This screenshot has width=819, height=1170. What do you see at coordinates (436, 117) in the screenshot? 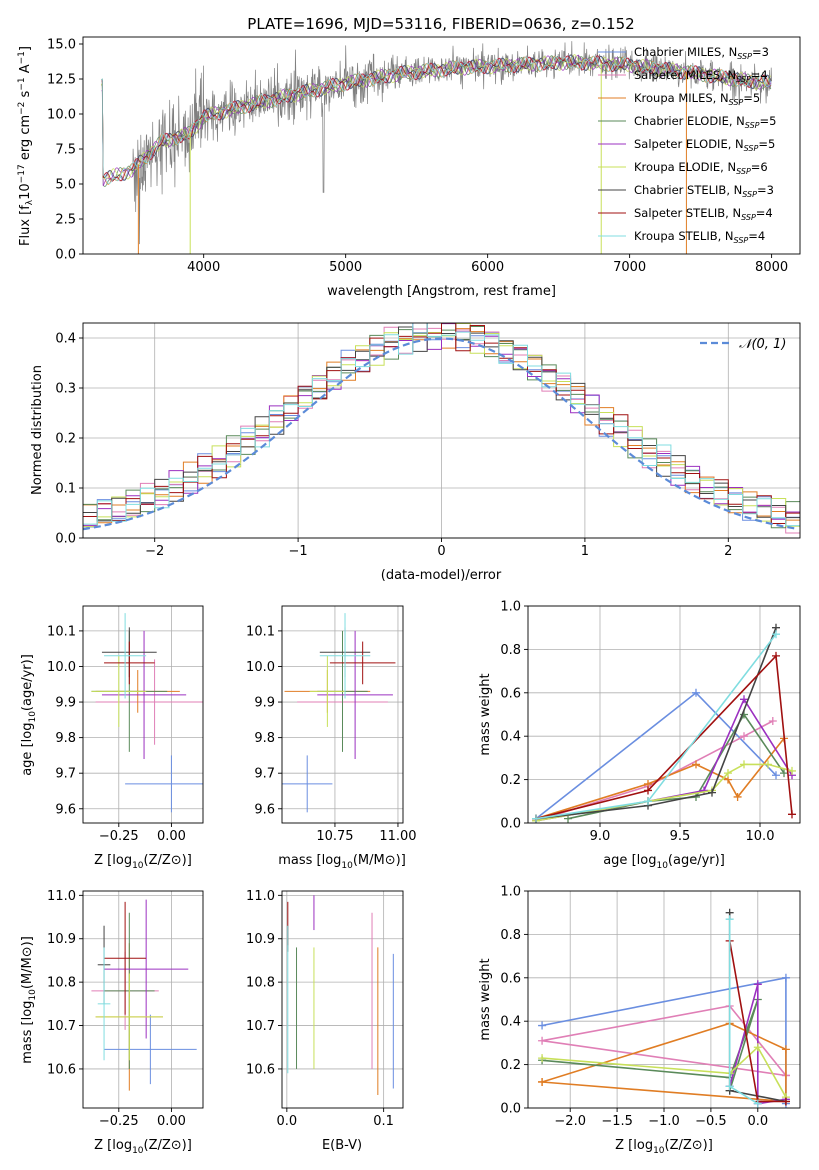
I see `model-chabrier-stelib` at bounding box center [436, 117].